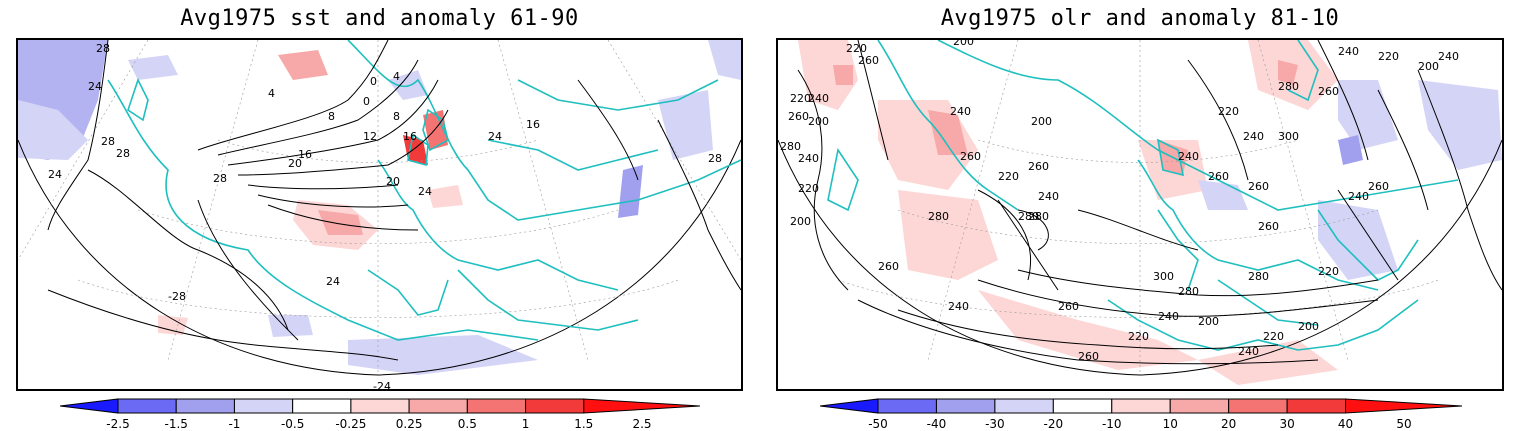 This screenshot has height=431, width=1520. Describe the element at coordinates (1404, 424) in the screenshot. I see `colorbar-tick-label: 50` at that location.